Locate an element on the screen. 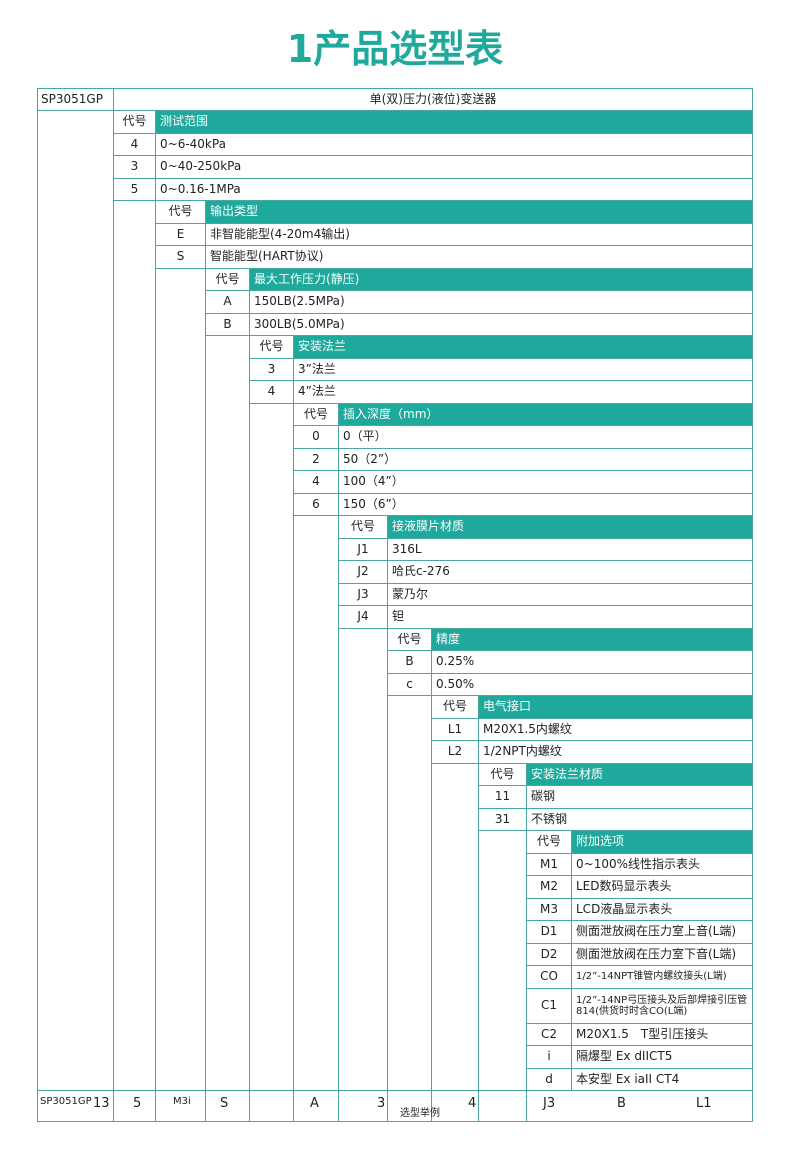 This screenshot has height=1155, width=790. desc-cell: 碳钢 is located at coordinates (639, 797).